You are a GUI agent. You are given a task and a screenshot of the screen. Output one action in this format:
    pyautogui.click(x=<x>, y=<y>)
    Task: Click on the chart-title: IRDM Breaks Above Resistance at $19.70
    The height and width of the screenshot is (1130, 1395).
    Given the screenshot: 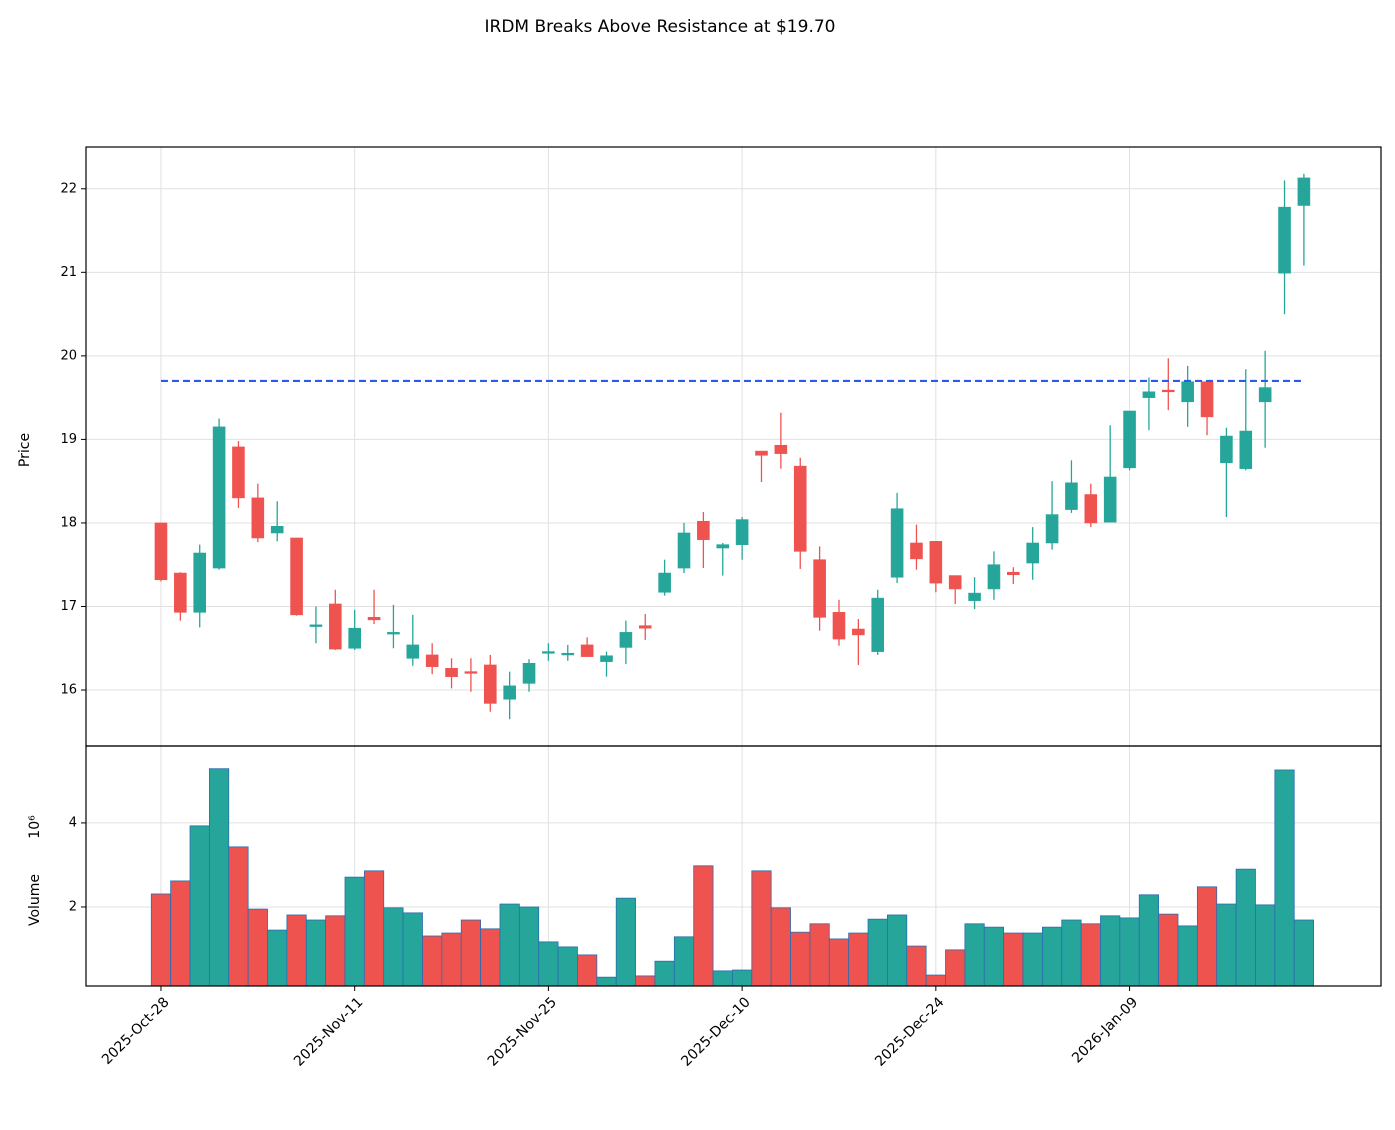 What is the action you would take?
    pyautogui.click(x=660, y=27)
    